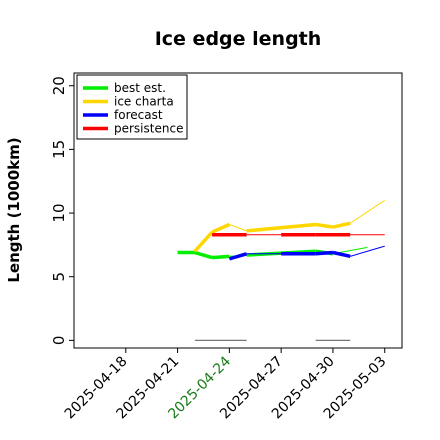 The width and height of the screenshot is (440, 440). Describe the element at coordinates (140, 88) in the screenshot. I see `legend-label-best-est: best est.` at that location.